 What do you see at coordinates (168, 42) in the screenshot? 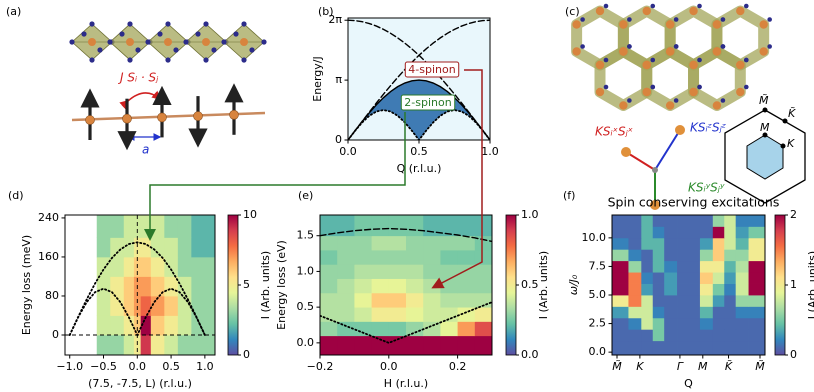
I see `octahedra-chain` at bounding box center [168, 42].